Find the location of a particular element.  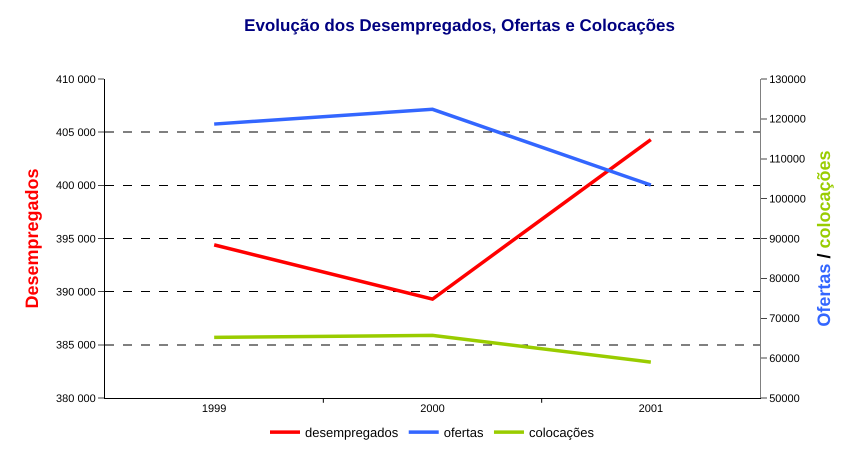

y-tick-label: 400 000 is located at coordinates (76, 186).